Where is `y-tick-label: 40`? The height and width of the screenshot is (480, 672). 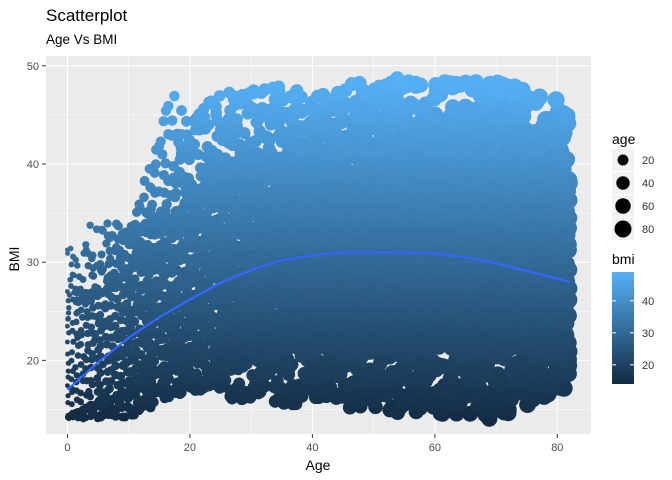 y-tick-label: 40 is located at coordinates (33, 165).